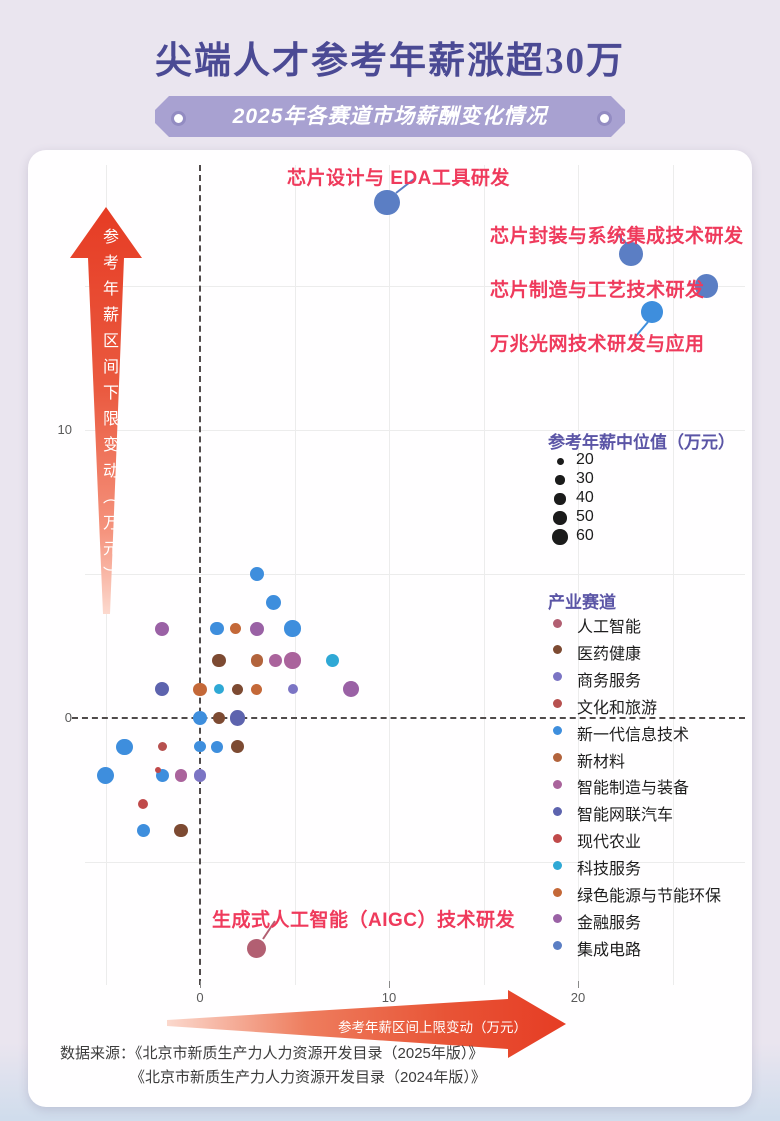 Image resolution: width=780 pixels, height=1121 pixels. I want to click on category-legend-label: 人工智能, so click(609, 627).